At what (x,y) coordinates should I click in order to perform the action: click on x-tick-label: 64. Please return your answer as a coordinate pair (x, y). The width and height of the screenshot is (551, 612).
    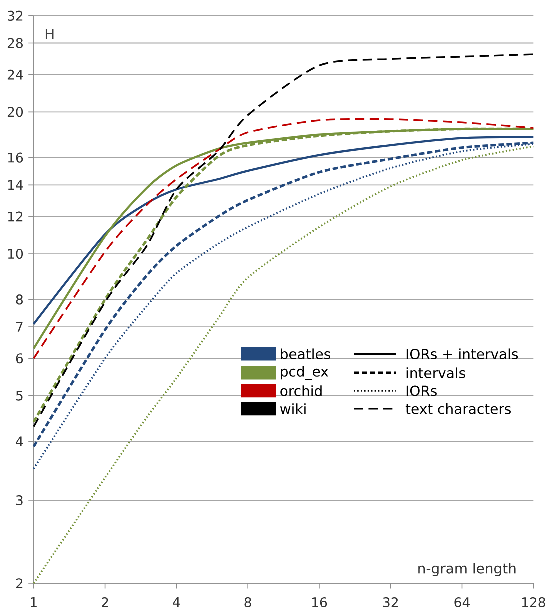
    Looking at the image, I should click on (462, 602).